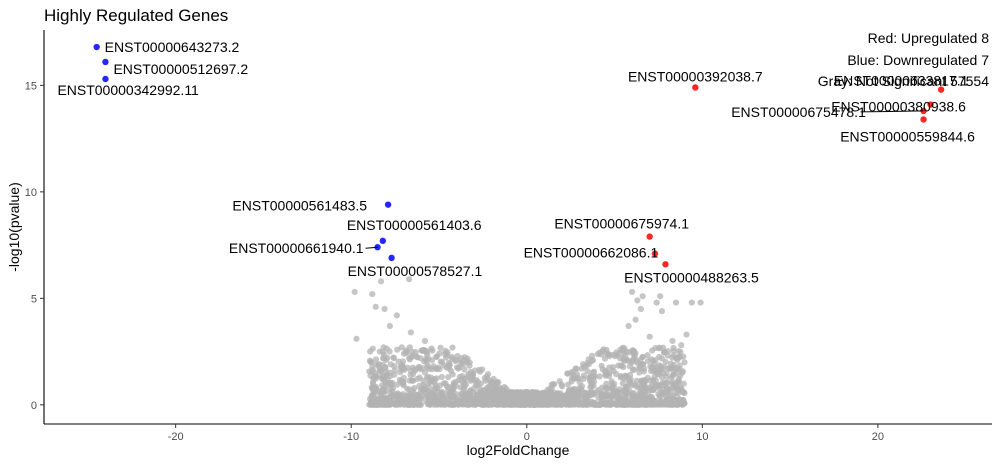  I want to click on x-tick-label: 20, so click(878, 437).